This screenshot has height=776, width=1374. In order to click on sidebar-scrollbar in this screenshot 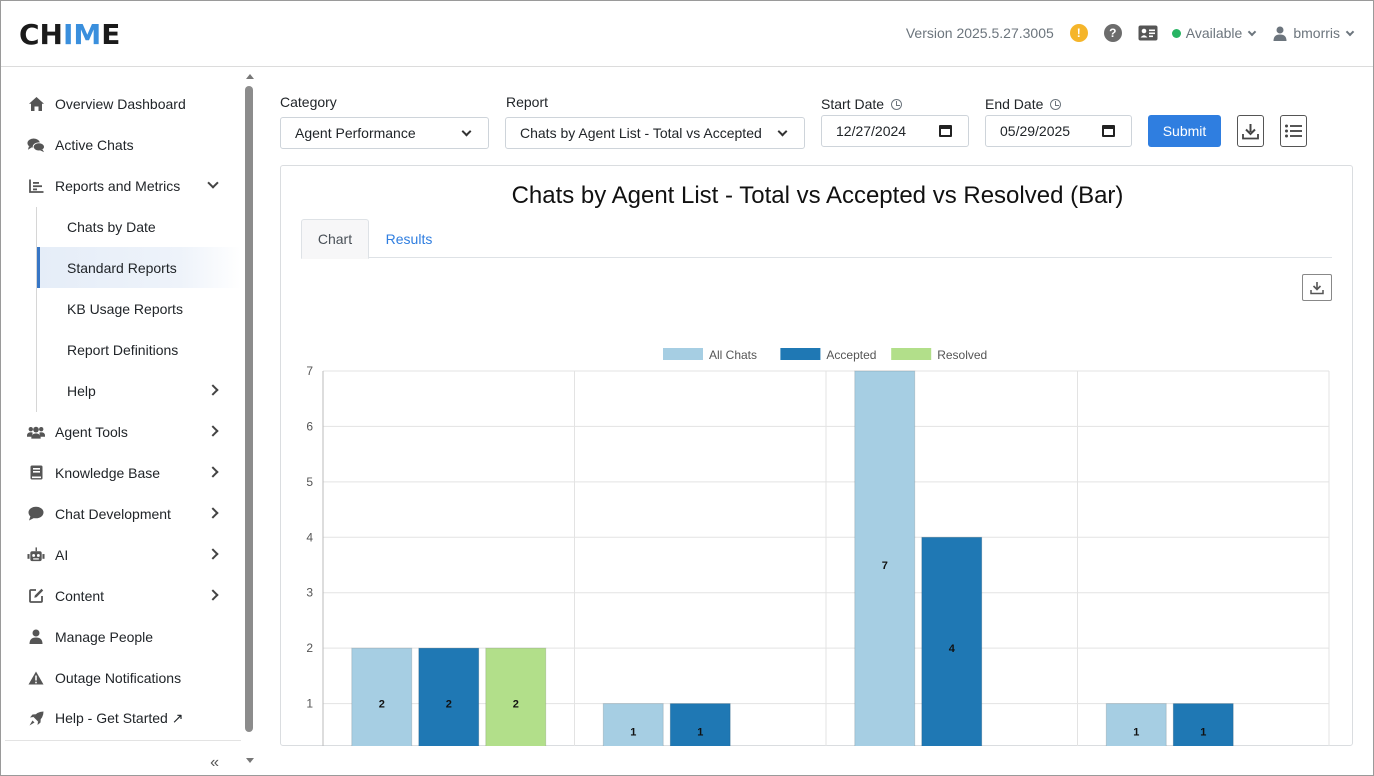, I will do `click(249, 421)`.